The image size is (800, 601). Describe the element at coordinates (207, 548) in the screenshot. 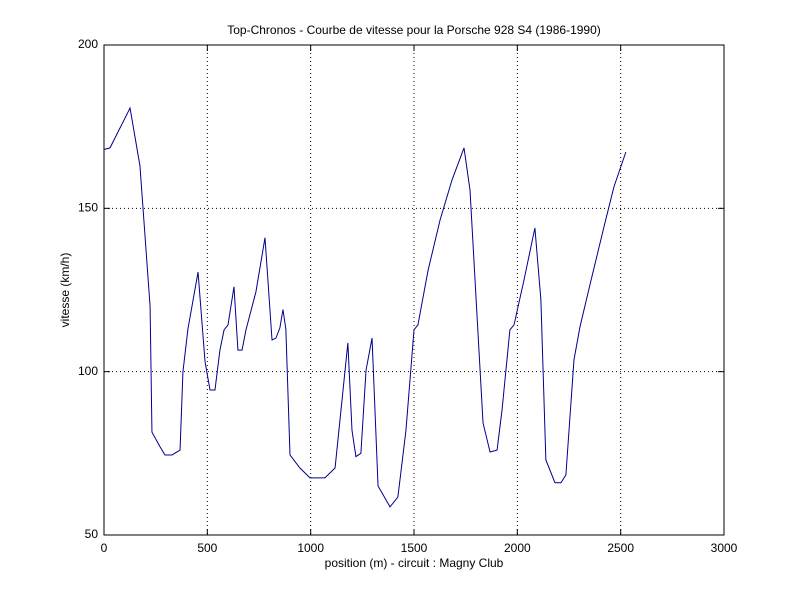

I see `x-tick-label: 500` at that location.